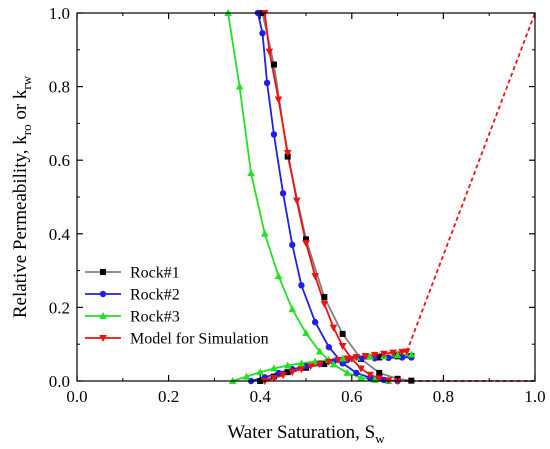 The width and height of the screenshot is (550, 449). I want to click on y-tick-label: 0.2, so click(59, 307).